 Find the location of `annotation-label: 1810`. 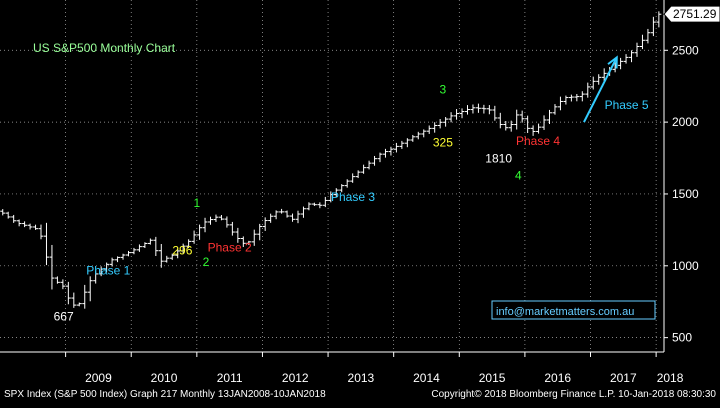

annotation-label: 1810 is located at coordinates (498, 158).